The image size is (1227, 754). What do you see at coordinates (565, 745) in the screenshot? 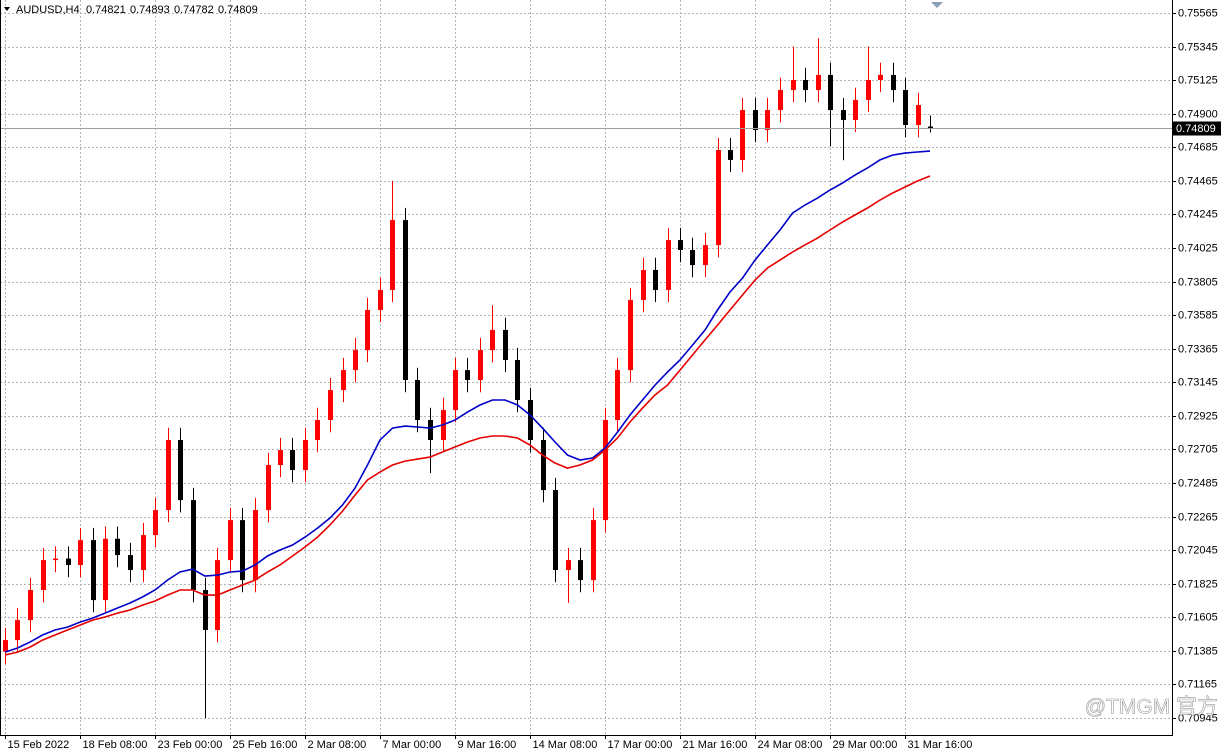
I see `x-tick-label: 14 Mar 08:00` at bounding box center [565, 745].